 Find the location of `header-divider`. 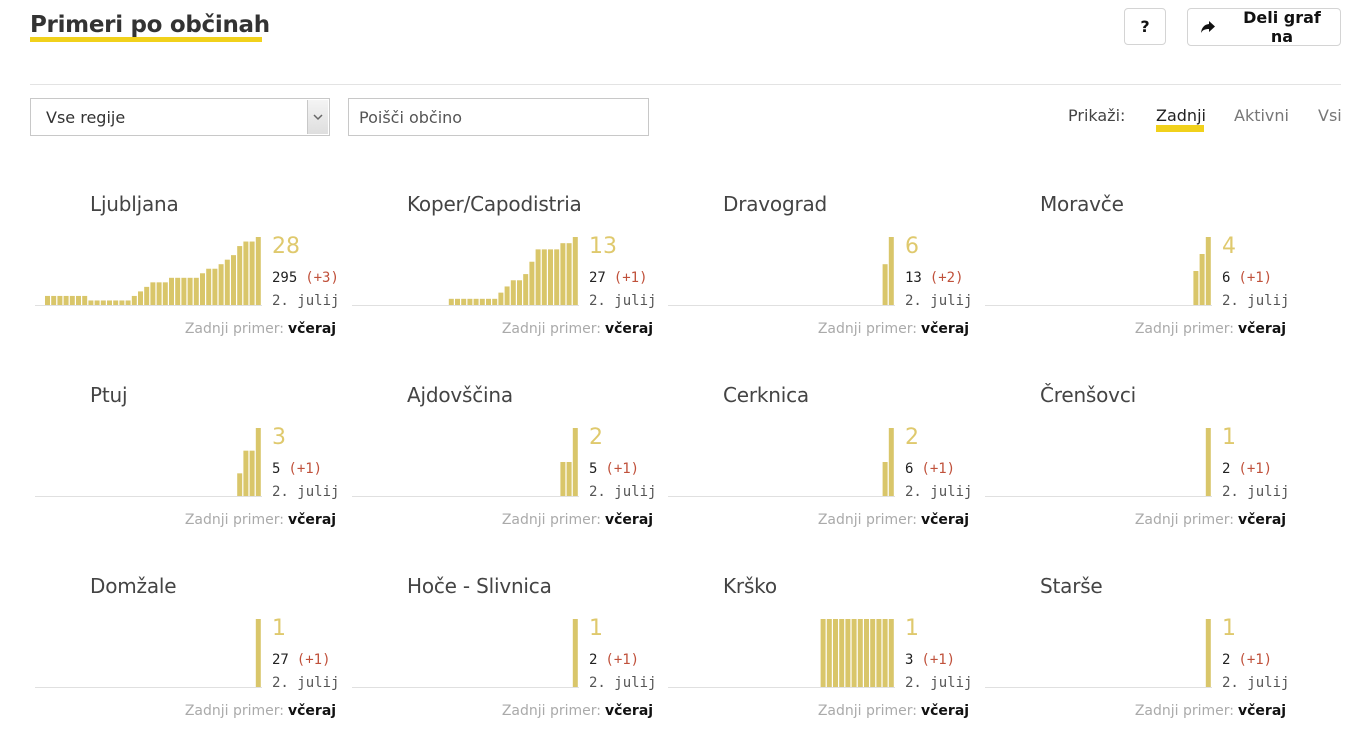

header-divider is located at coordinates (685, 84).